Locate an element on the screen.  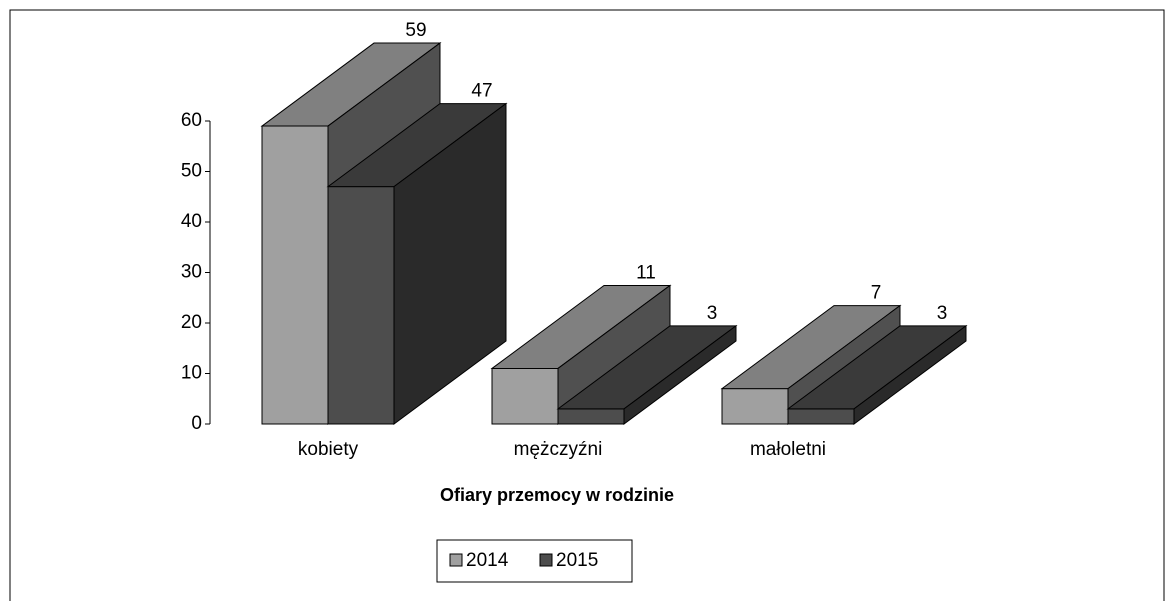
y-tick-label: 60 is located at coordinates (191, 120).